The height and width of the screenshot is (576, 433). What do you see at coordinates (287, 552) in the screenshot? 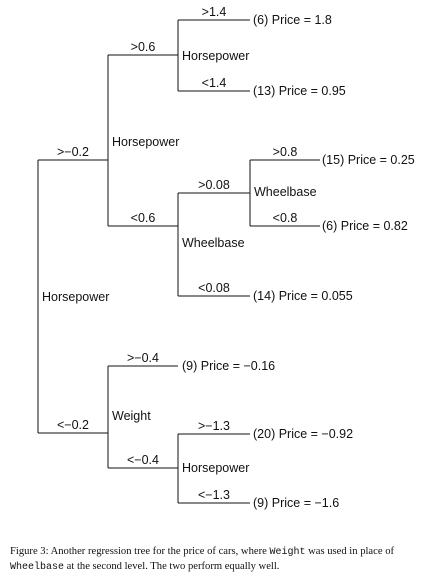
I see `caption-code-weight: Weight` at bounding box center [287, 552].